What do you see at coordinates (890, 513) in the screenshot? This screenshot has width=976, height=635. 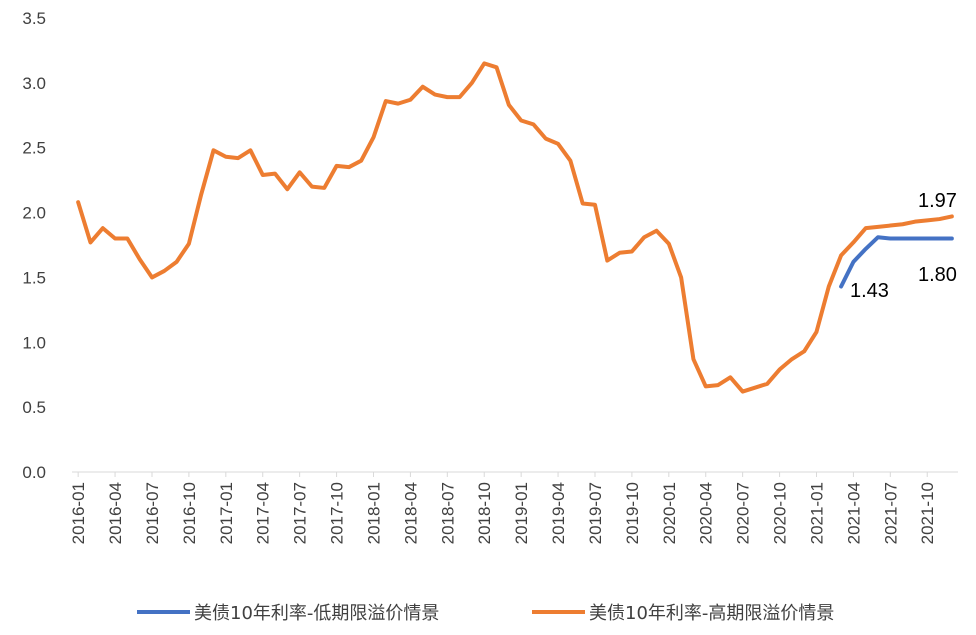 I see `x-tick-label: 2021-07` at bounding box center [890, 513].